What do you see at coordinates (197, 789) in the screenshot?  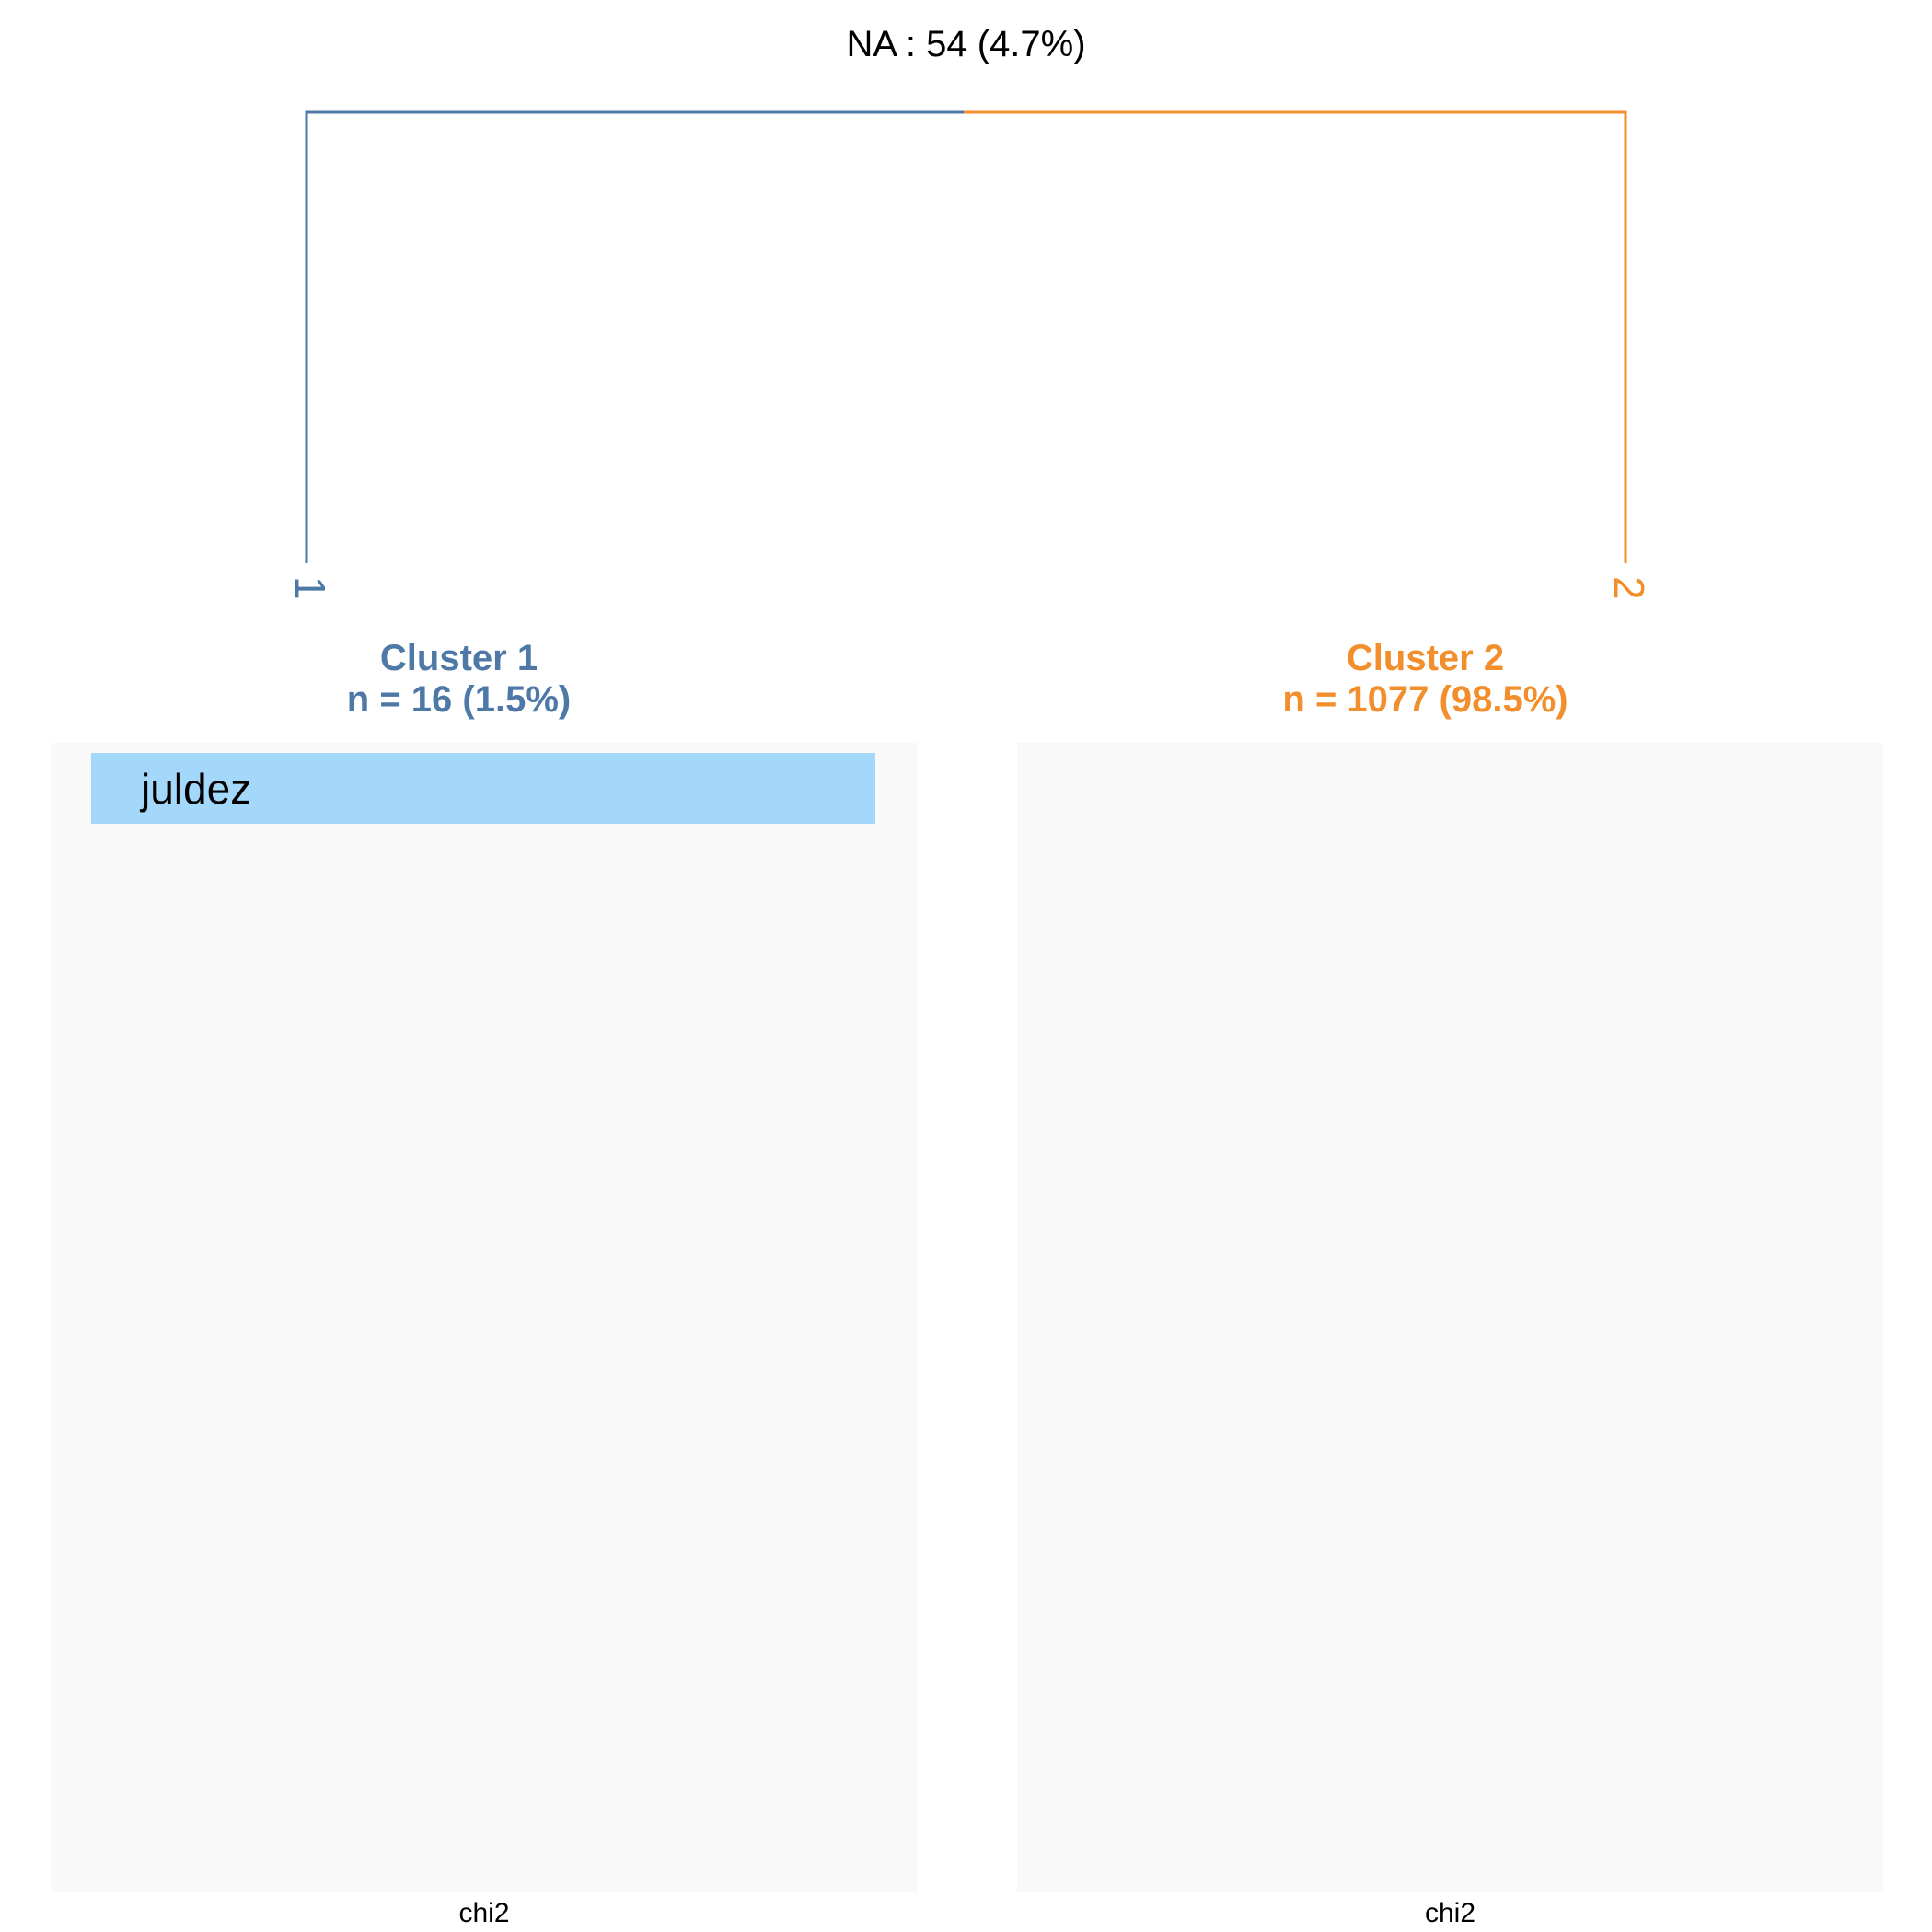 I see `cluster-1-word-label: juldez` at bounding box center [197, 789].